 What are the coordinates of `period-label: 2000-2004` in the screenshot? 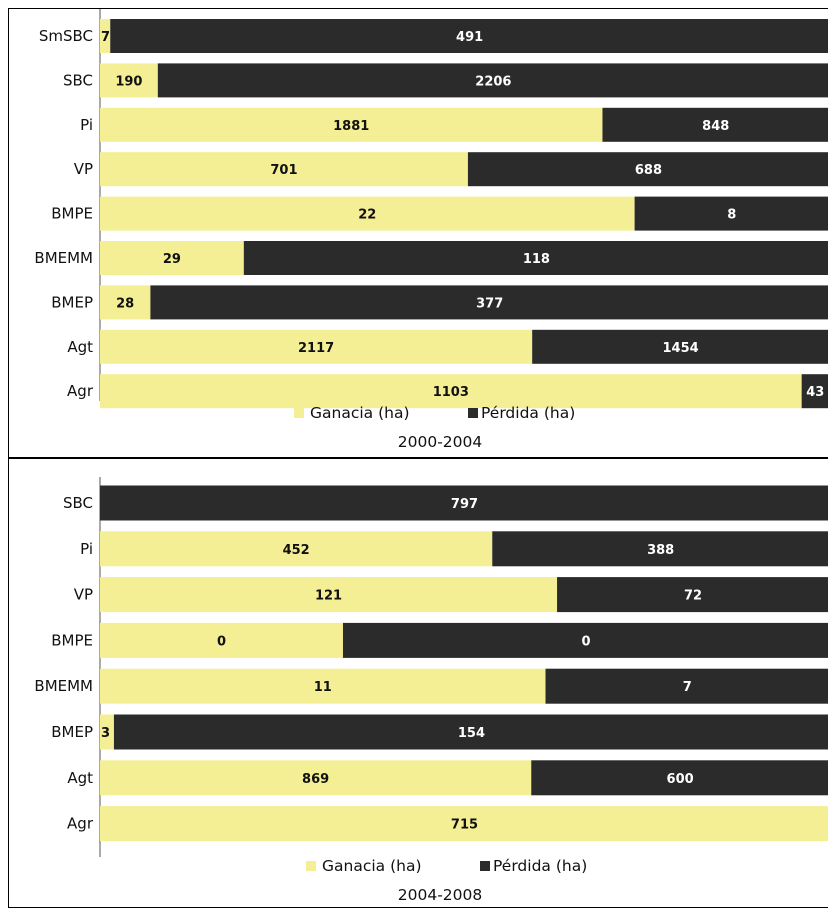 It's located at (440, 442).